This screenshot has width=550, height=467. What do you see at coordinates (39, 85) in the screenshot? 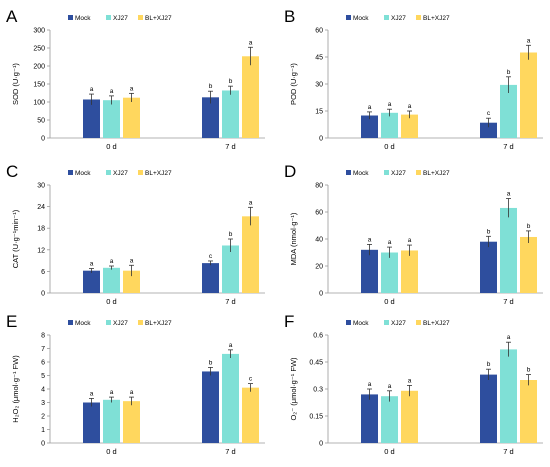
I see `y-tick-label: 150` at bounding box center [39, 85].